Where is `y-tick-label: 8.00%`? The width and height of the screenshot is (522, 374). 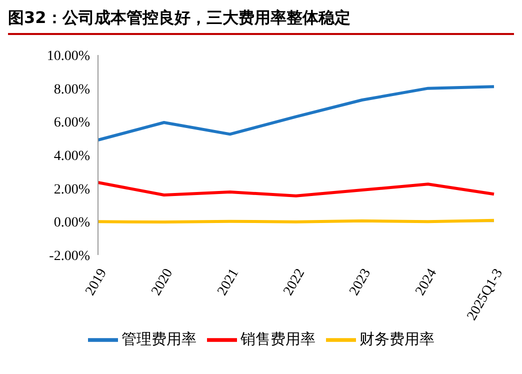
y-tick-label: 8.00% is located at coordinates (72, 90).